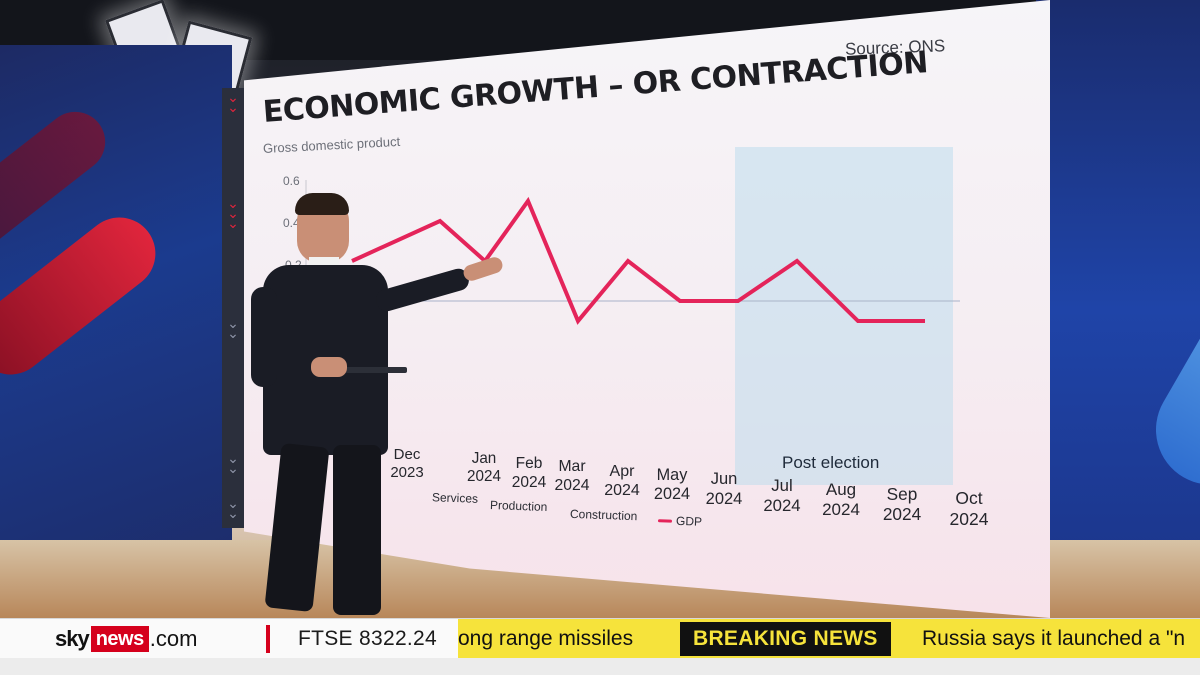  Describe the element at coordinates (672, 485) in the screenshot. I see `x-tick-label: May 2024` at that location.